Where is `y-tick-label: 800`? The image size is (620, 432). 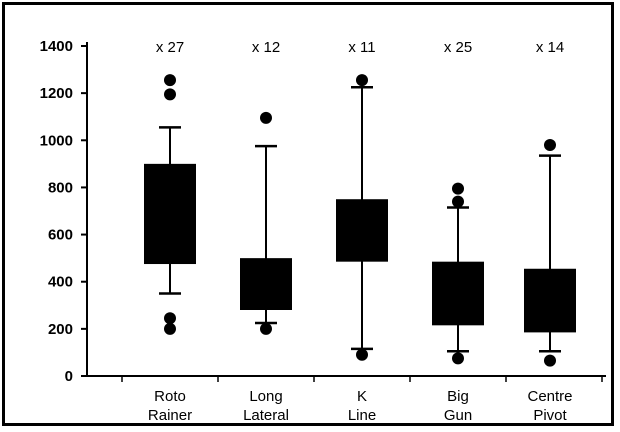
y-tick-label: 800 is located at coordinates (60, 187).